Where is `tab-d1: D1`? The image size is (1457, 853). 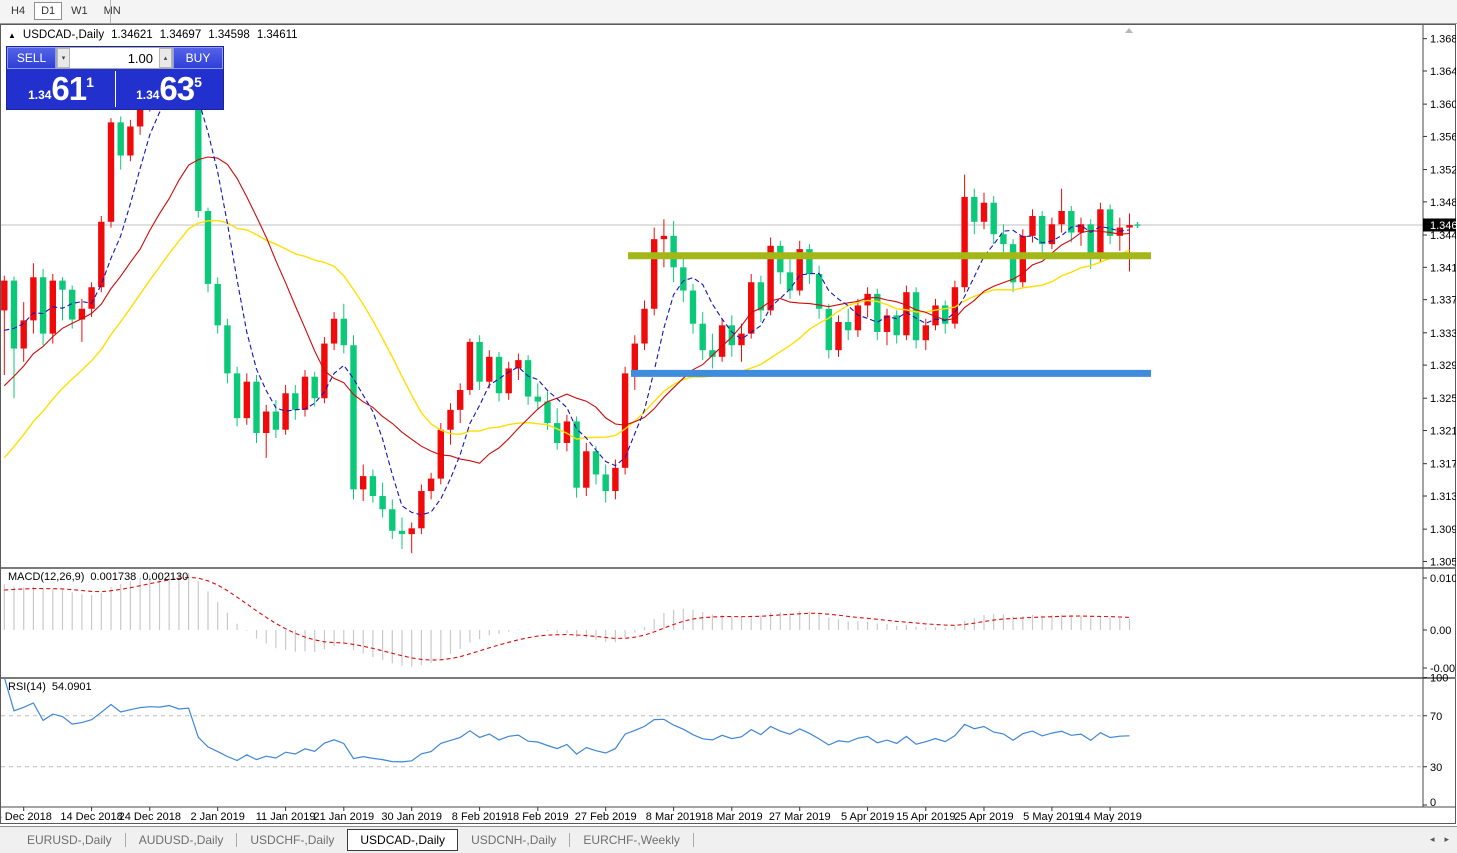 tab-d1: D1 is located at coordinates (48, 11).